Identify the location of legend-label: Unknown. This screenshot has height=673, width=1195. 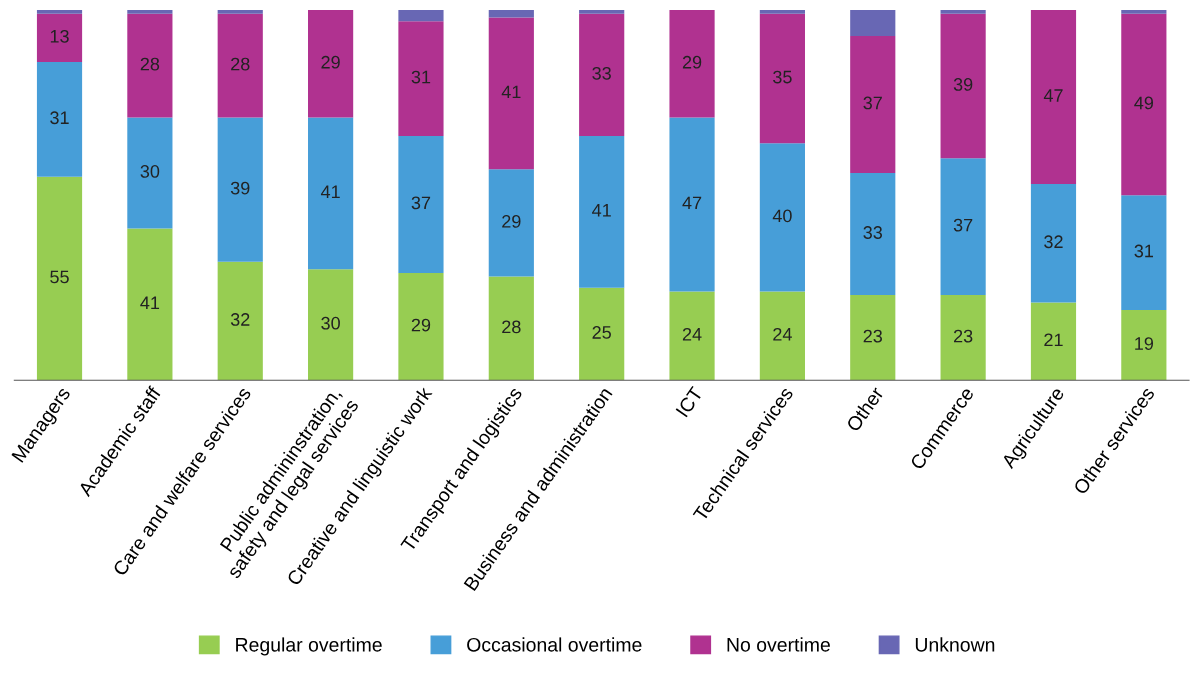
(955, 644).